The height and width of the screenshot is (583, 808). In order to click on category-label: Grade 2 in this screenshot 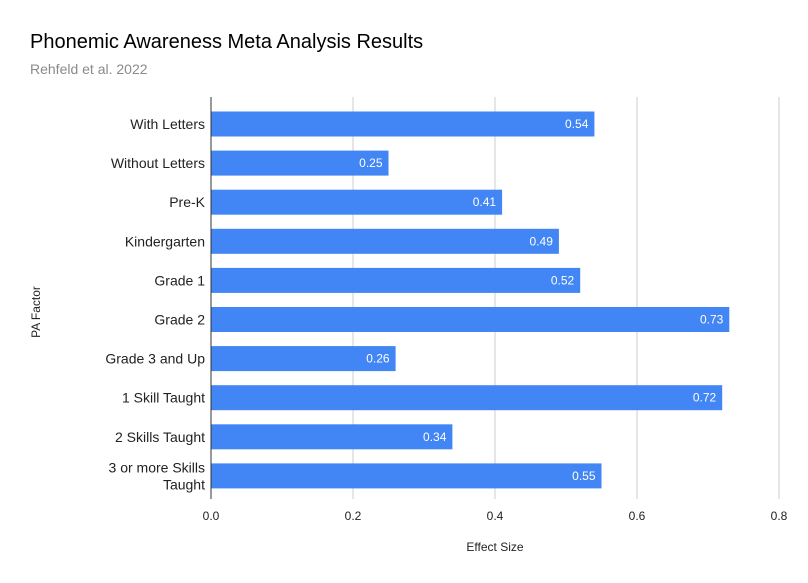, I will do `click(179, 320)`.